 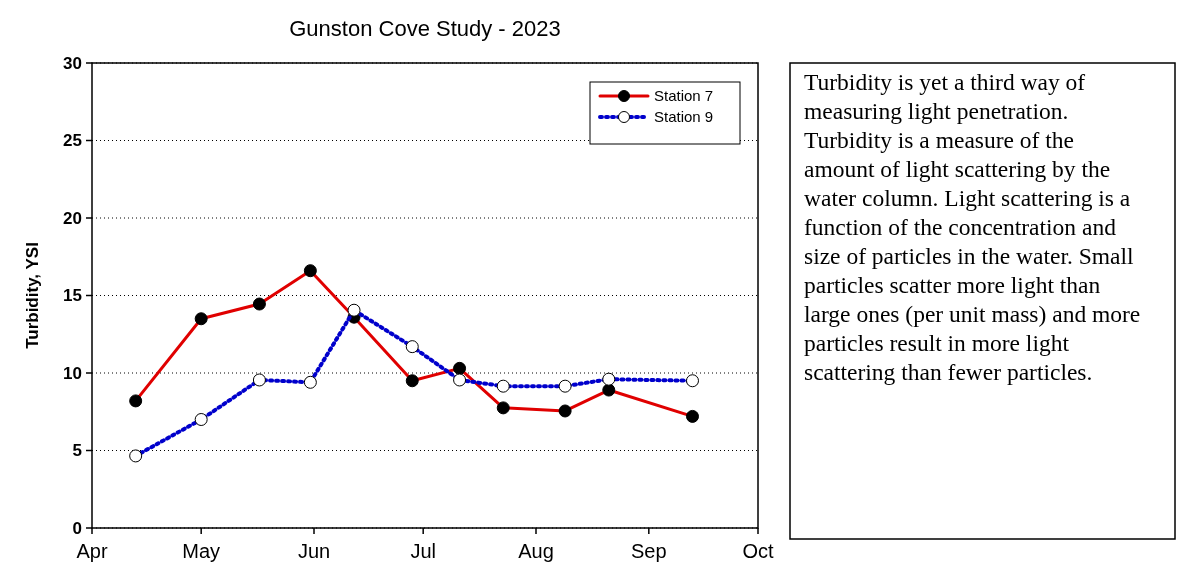 I want to click on y-tick-label: 20, so click(x=72, y=218).